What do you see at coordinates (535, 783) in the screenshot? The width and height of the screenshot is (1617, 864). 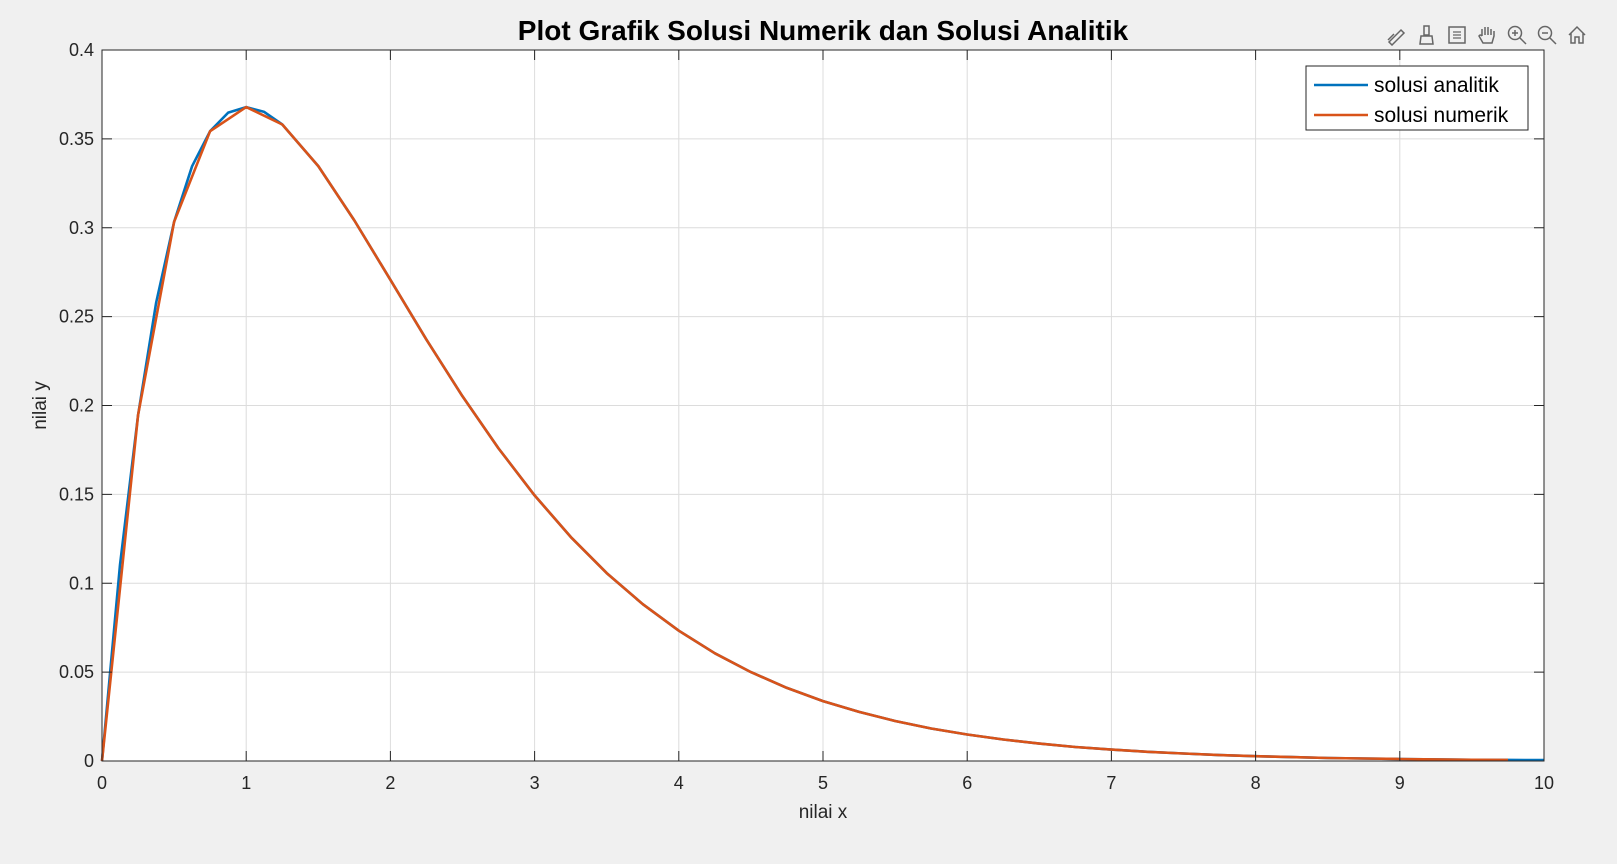 I see `x-tick-label: 3` at bounding box center [535, 783].